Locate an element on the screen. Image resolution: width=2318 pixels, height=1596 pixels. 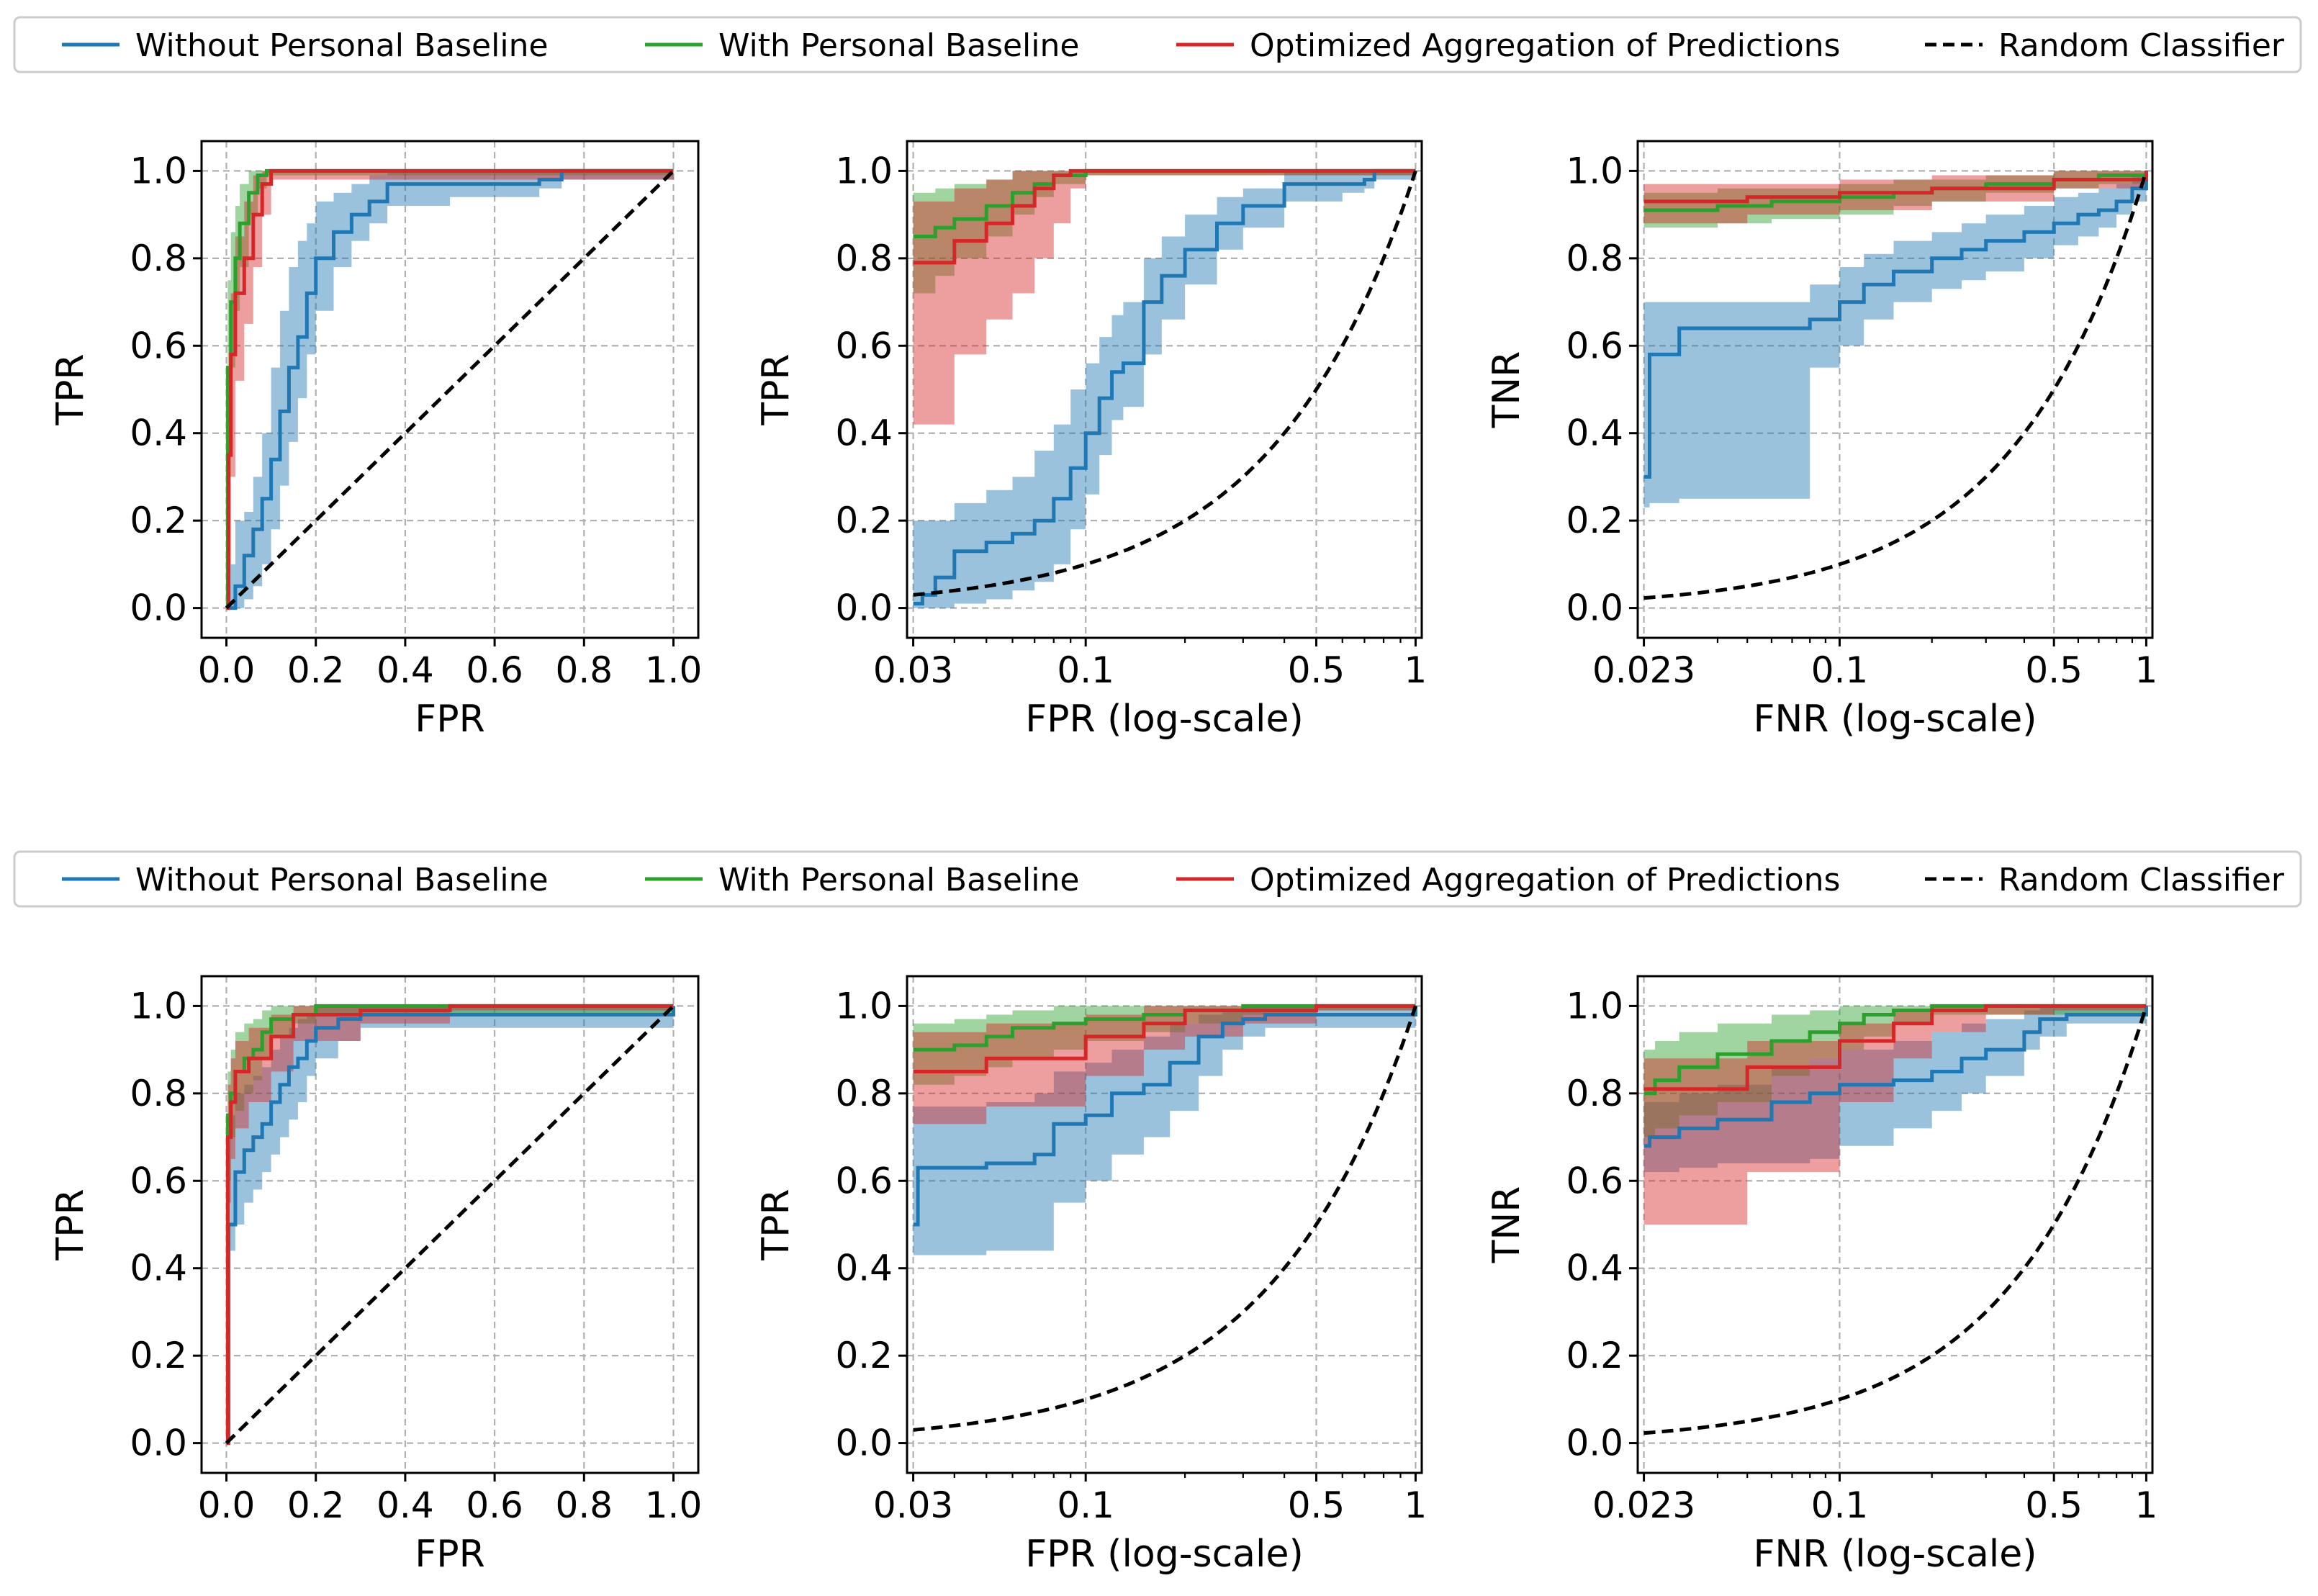
x-tick-label: 0.023 is located at coordinates (1643, 670).